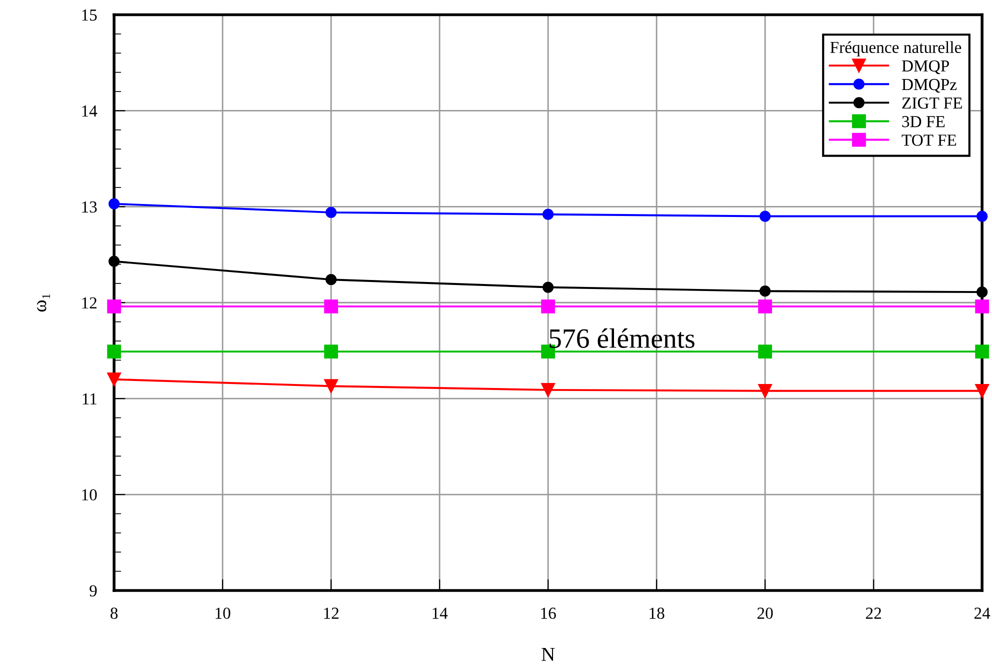 The height and width of the screenshot is (671, 992). I want to click on x-axis-title: N, so click(548, 654).